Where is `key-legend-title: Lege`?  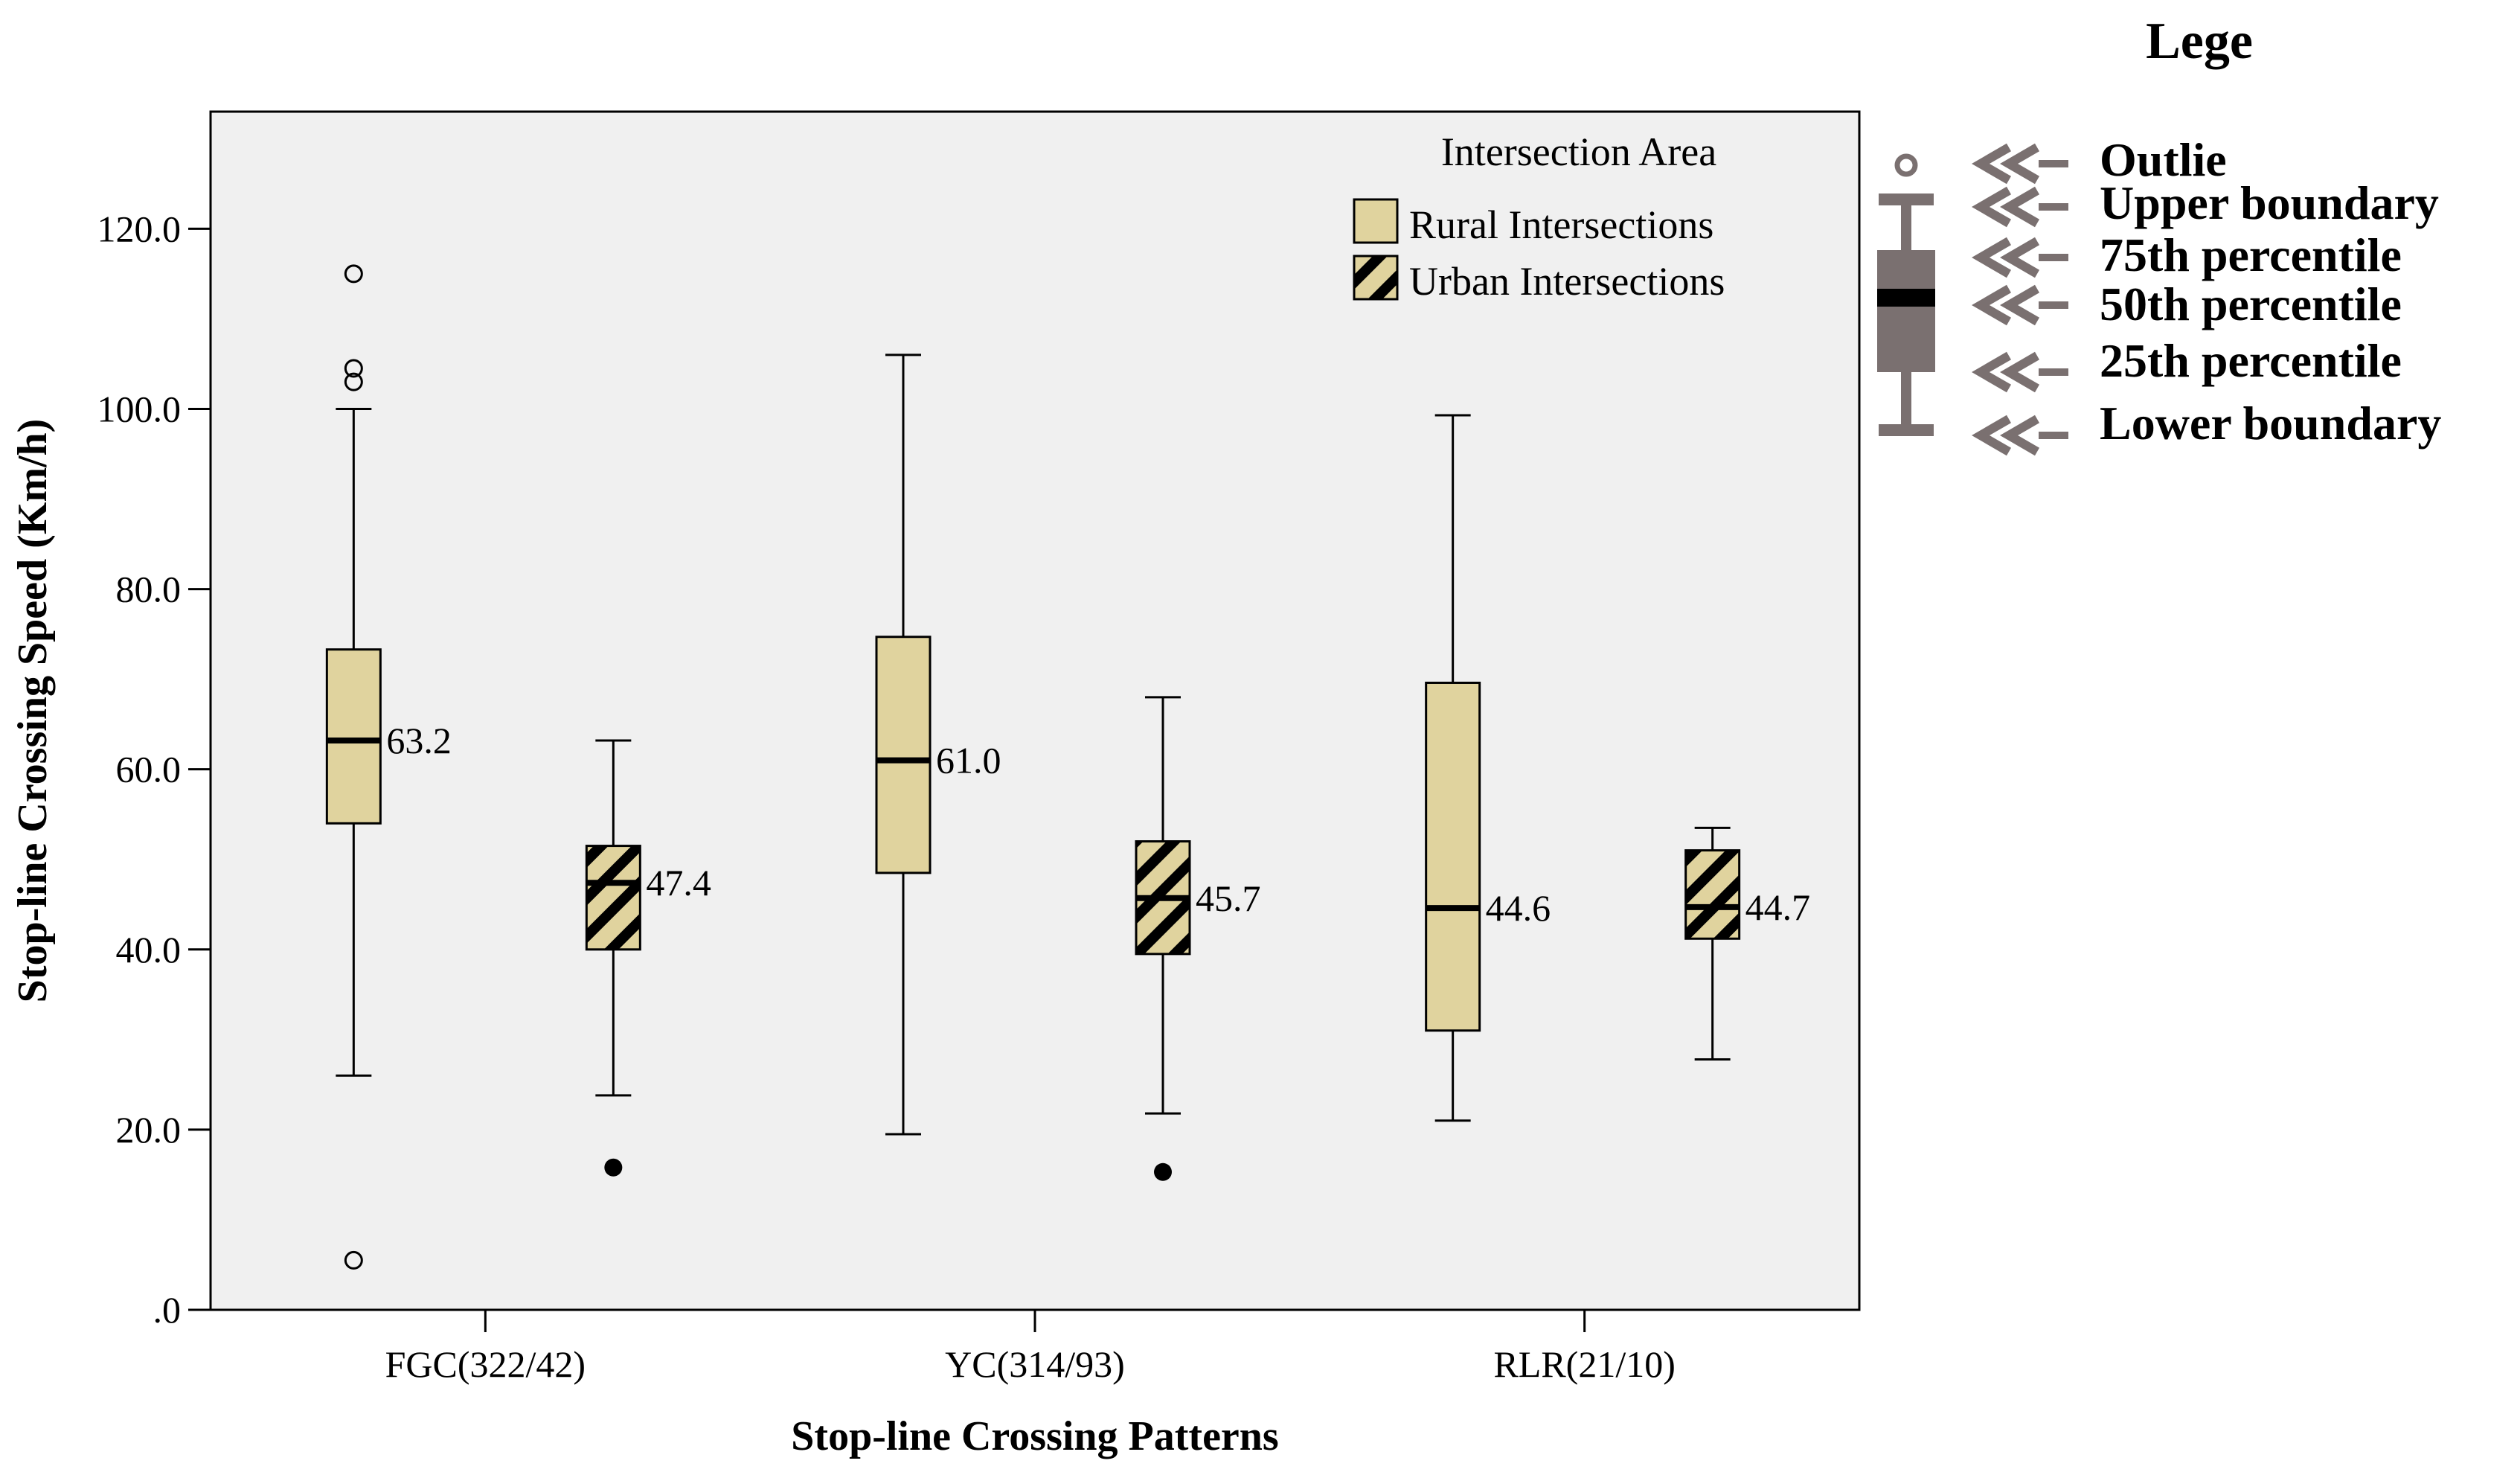
key-legend-title: Lege is located at coordinates (2199, 42).